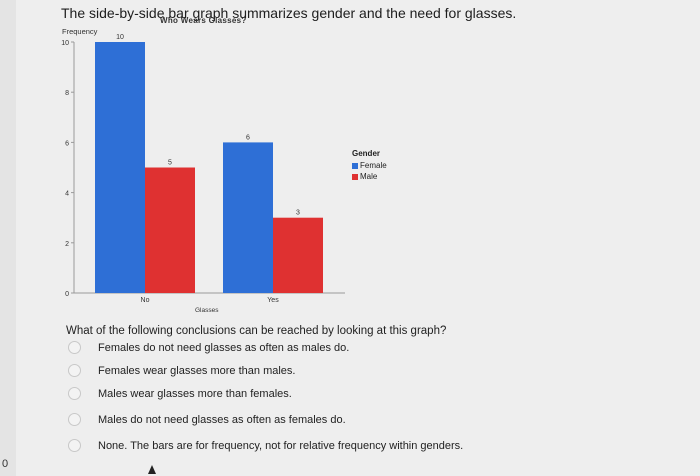 The height and width of the screenshot is (476, 700). Describe the element at coordinates (67, 143) in the screenshot. I see `y-tick-label: 6` at that location.